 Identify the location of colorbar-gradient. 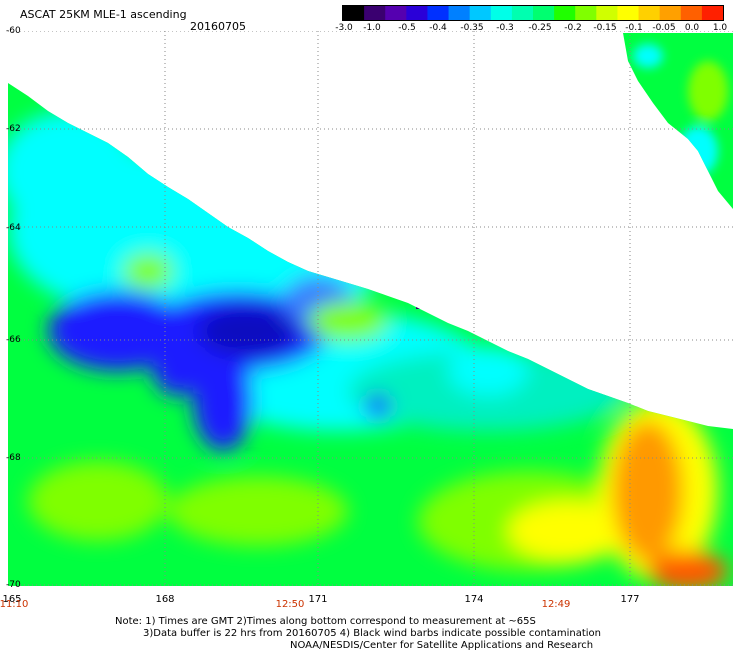
(533, 13).